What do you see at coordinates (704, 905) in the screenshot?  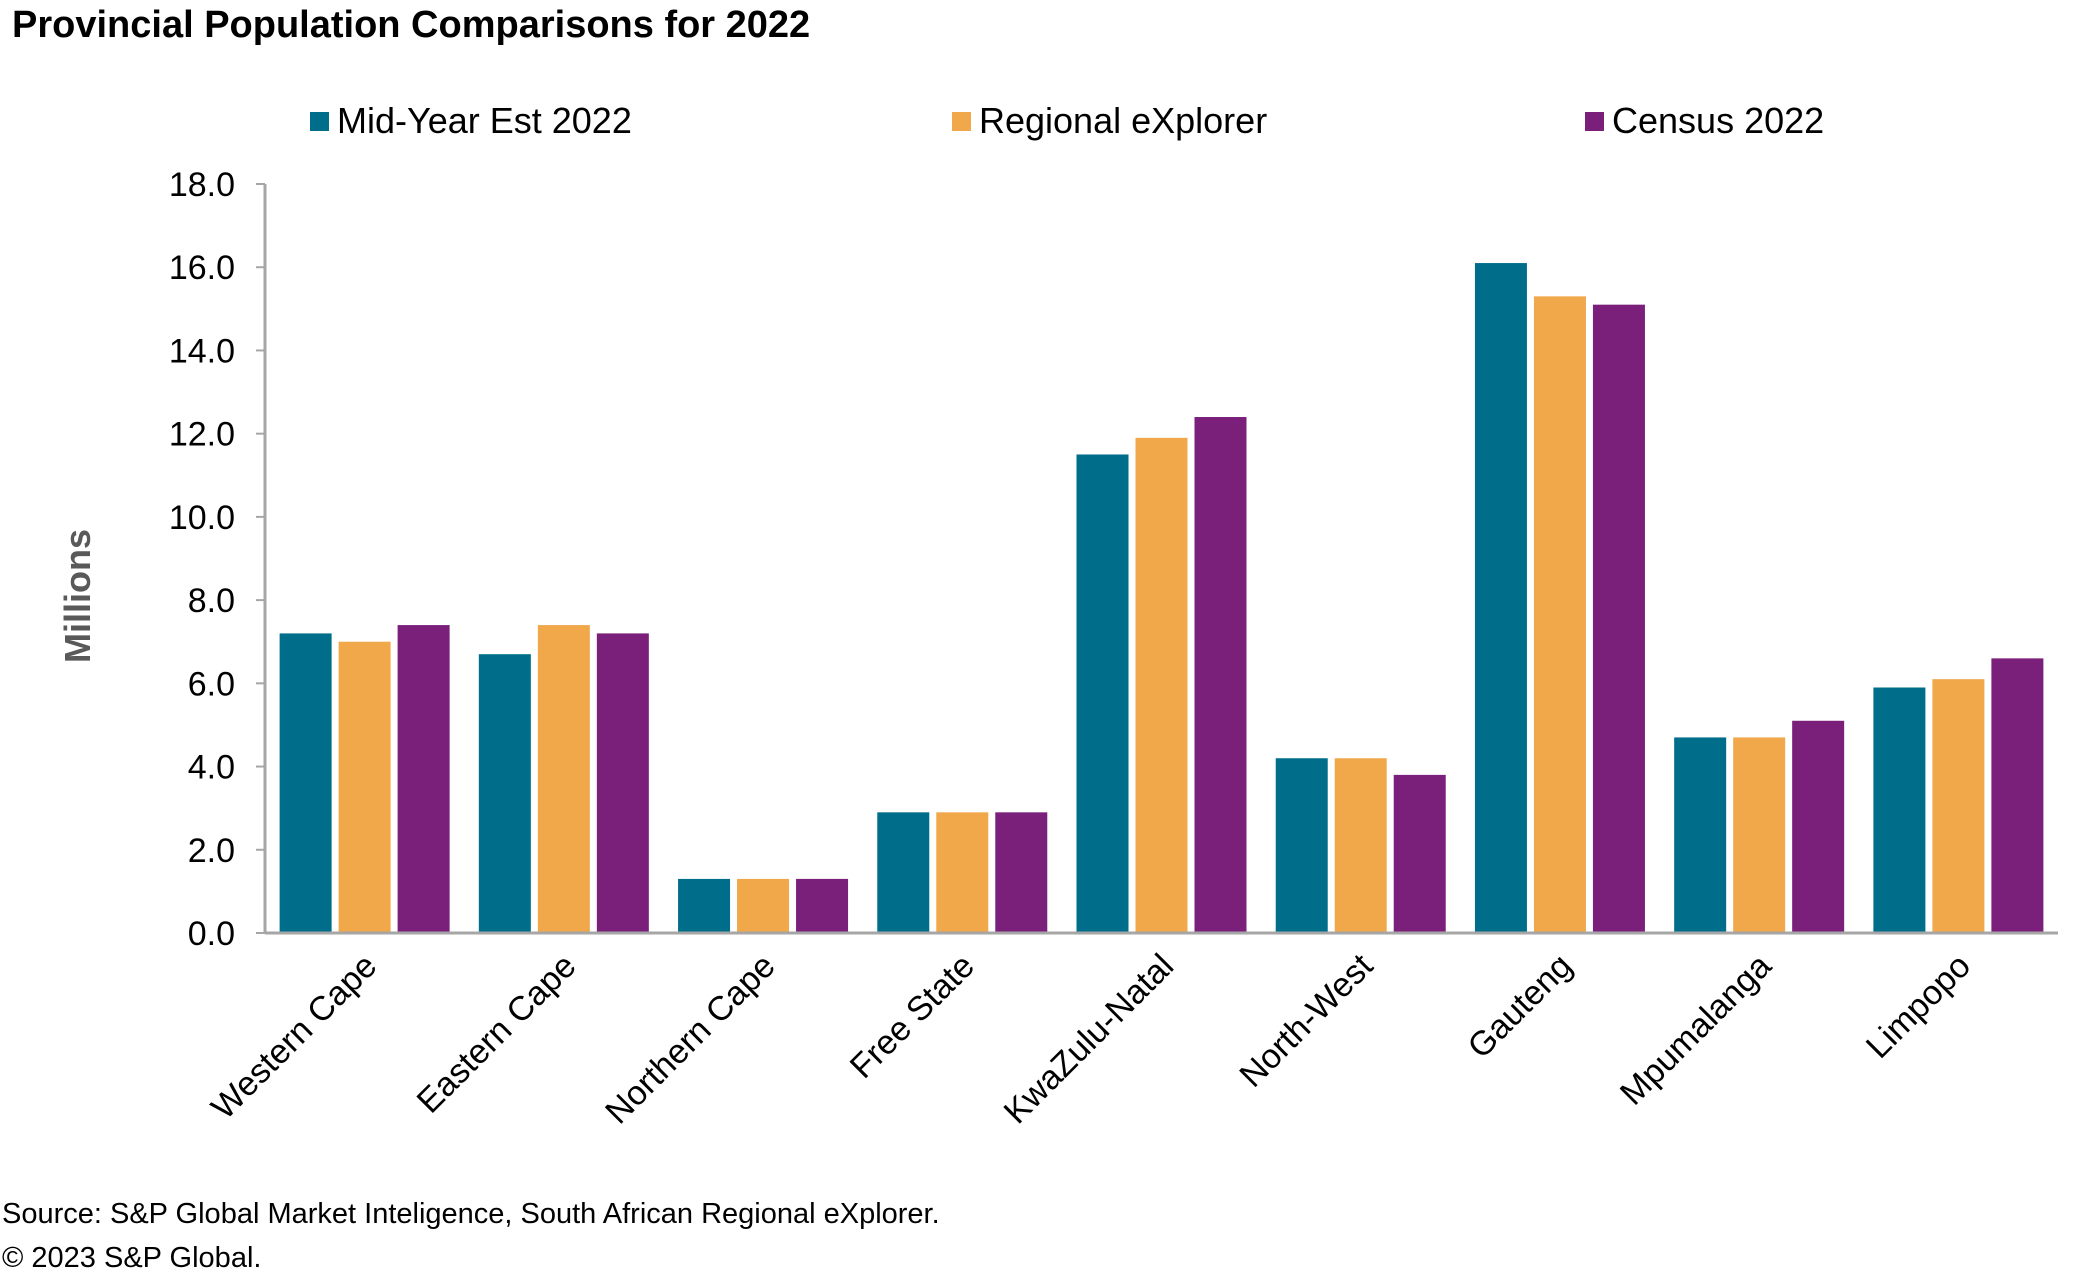 I see `bar-mid-year-est-2022-northern-cape` at bounding box center [704, 905].